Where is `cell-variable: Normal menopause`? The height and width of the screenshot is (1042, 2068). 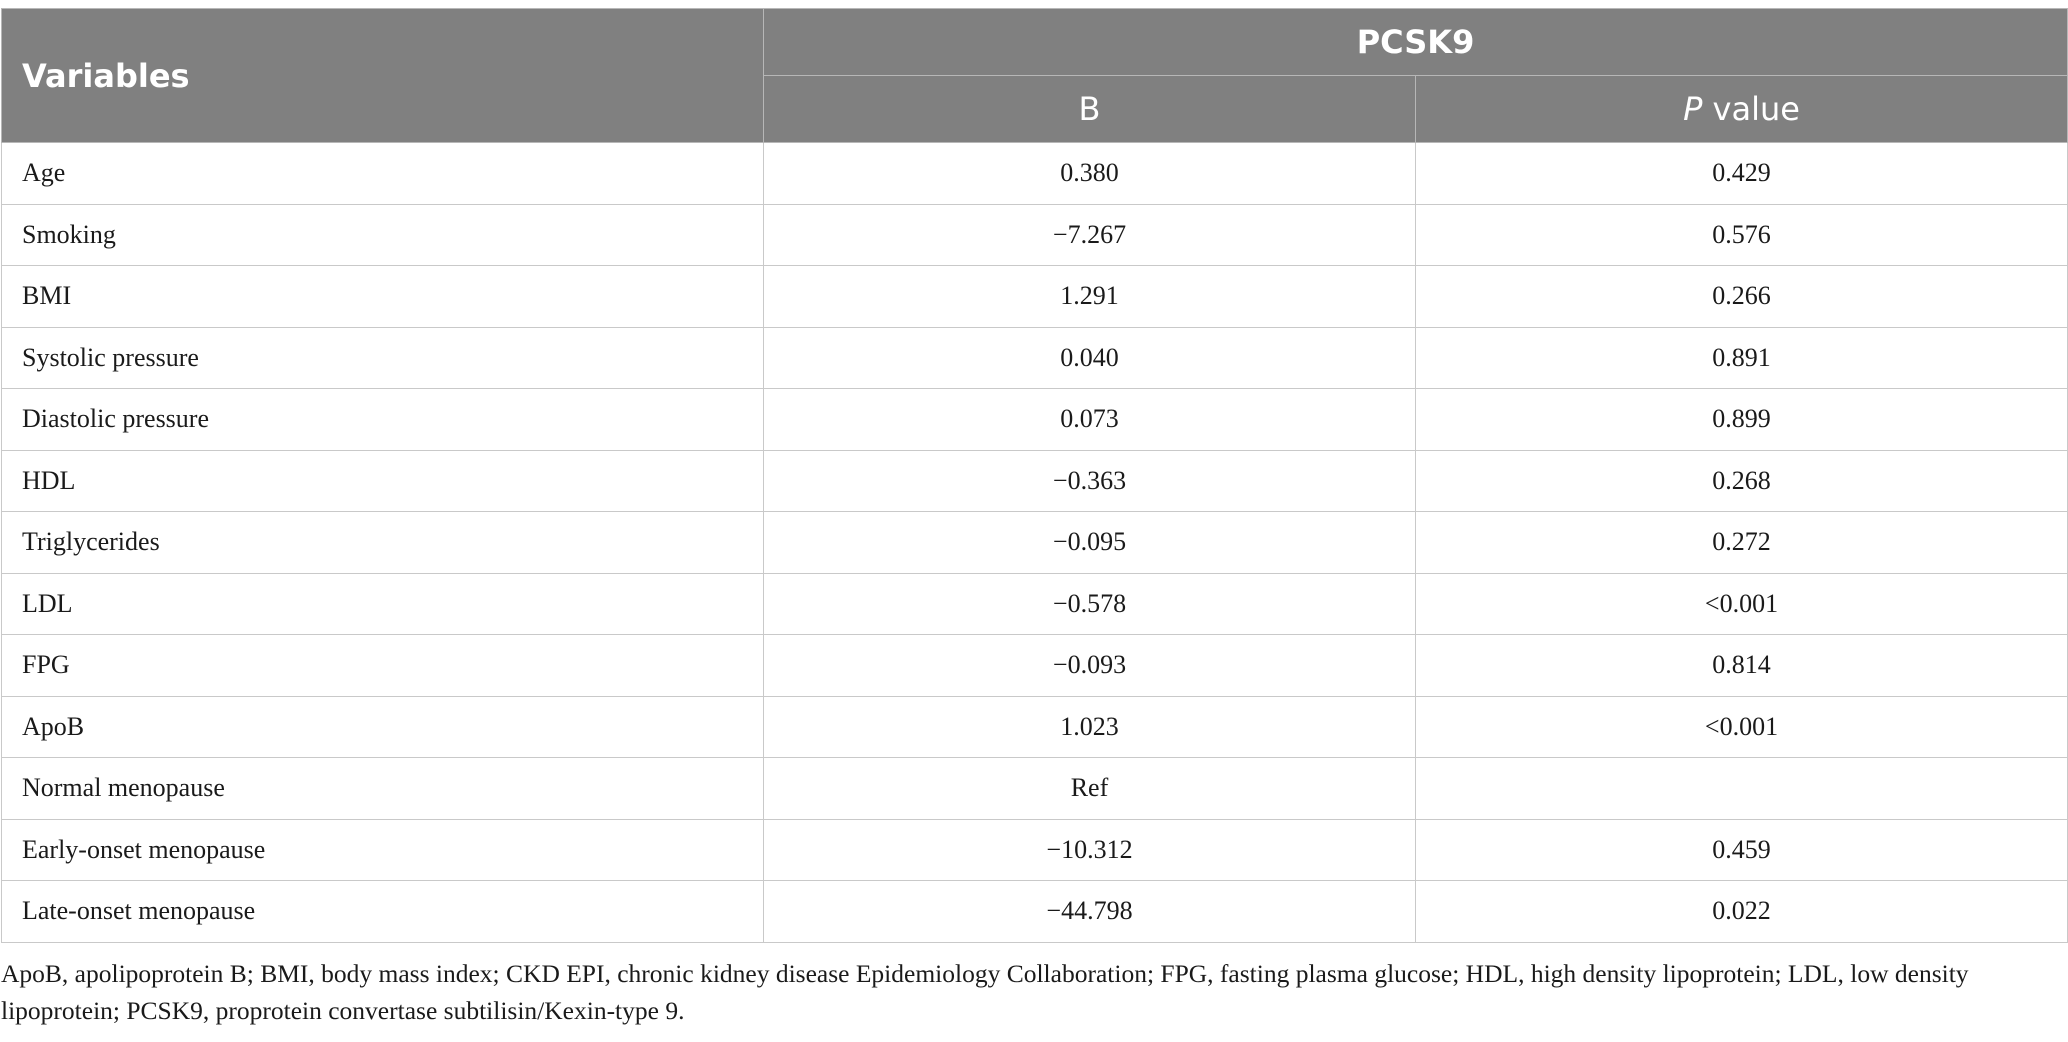
cell-variable: Normal menopause is located at coordinates (382, 788).